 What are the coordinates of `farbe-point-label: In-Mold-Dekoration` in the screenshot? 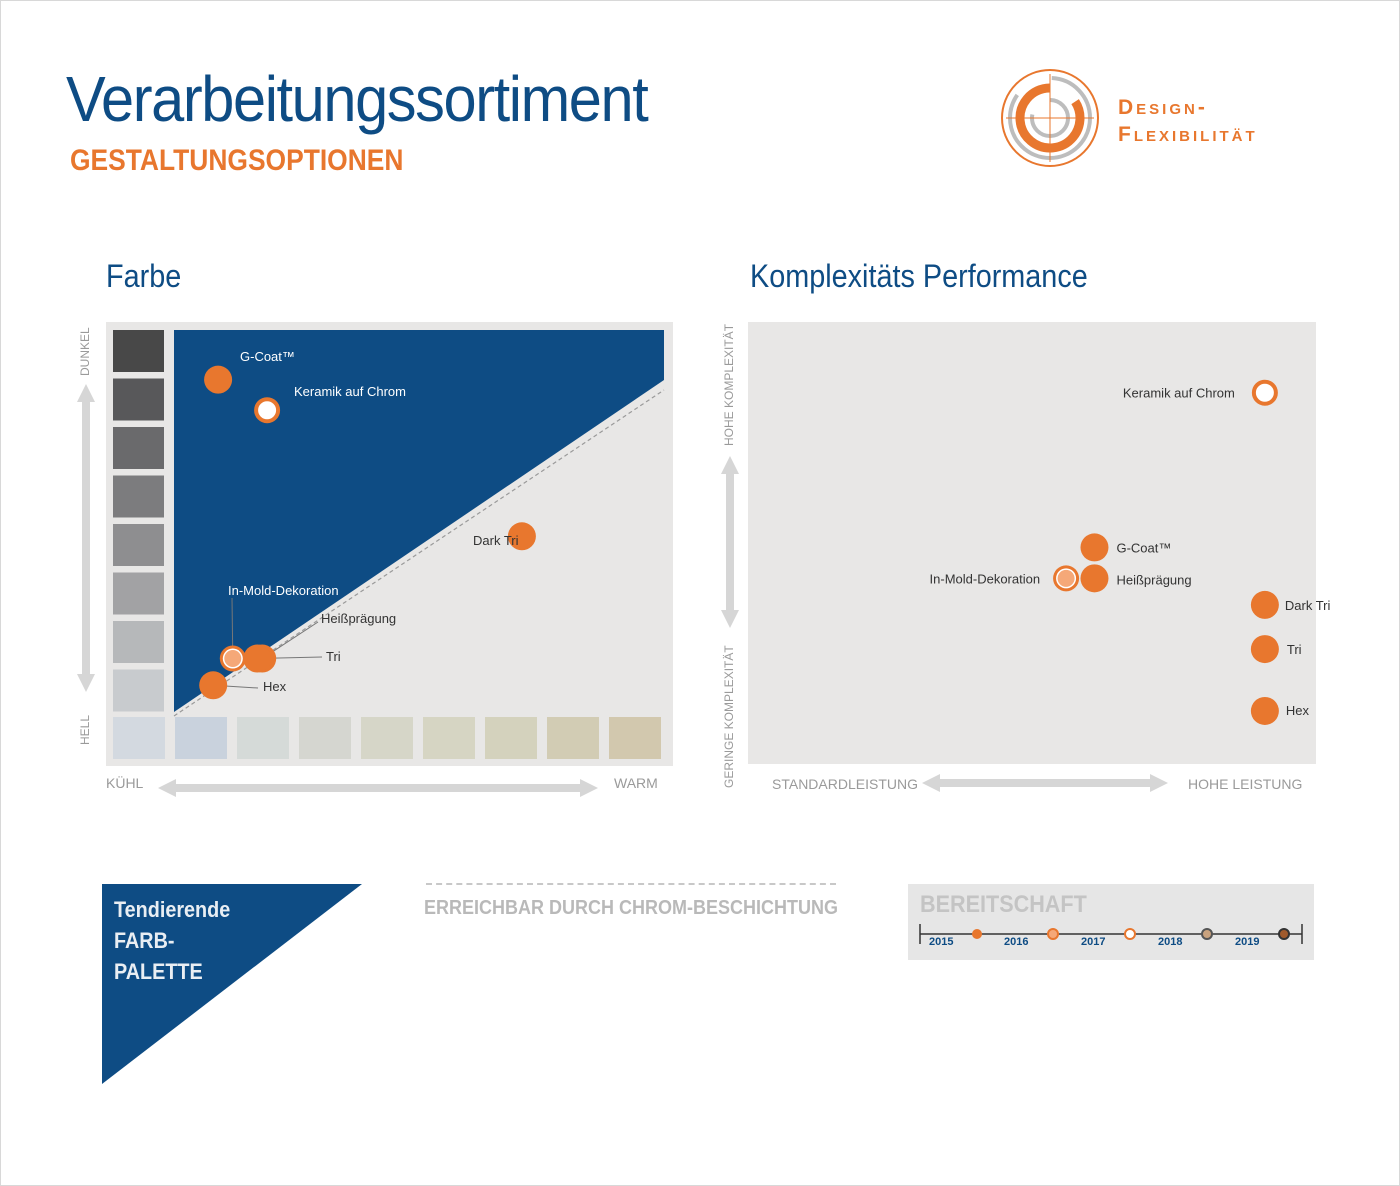 It's located at (283, 590).